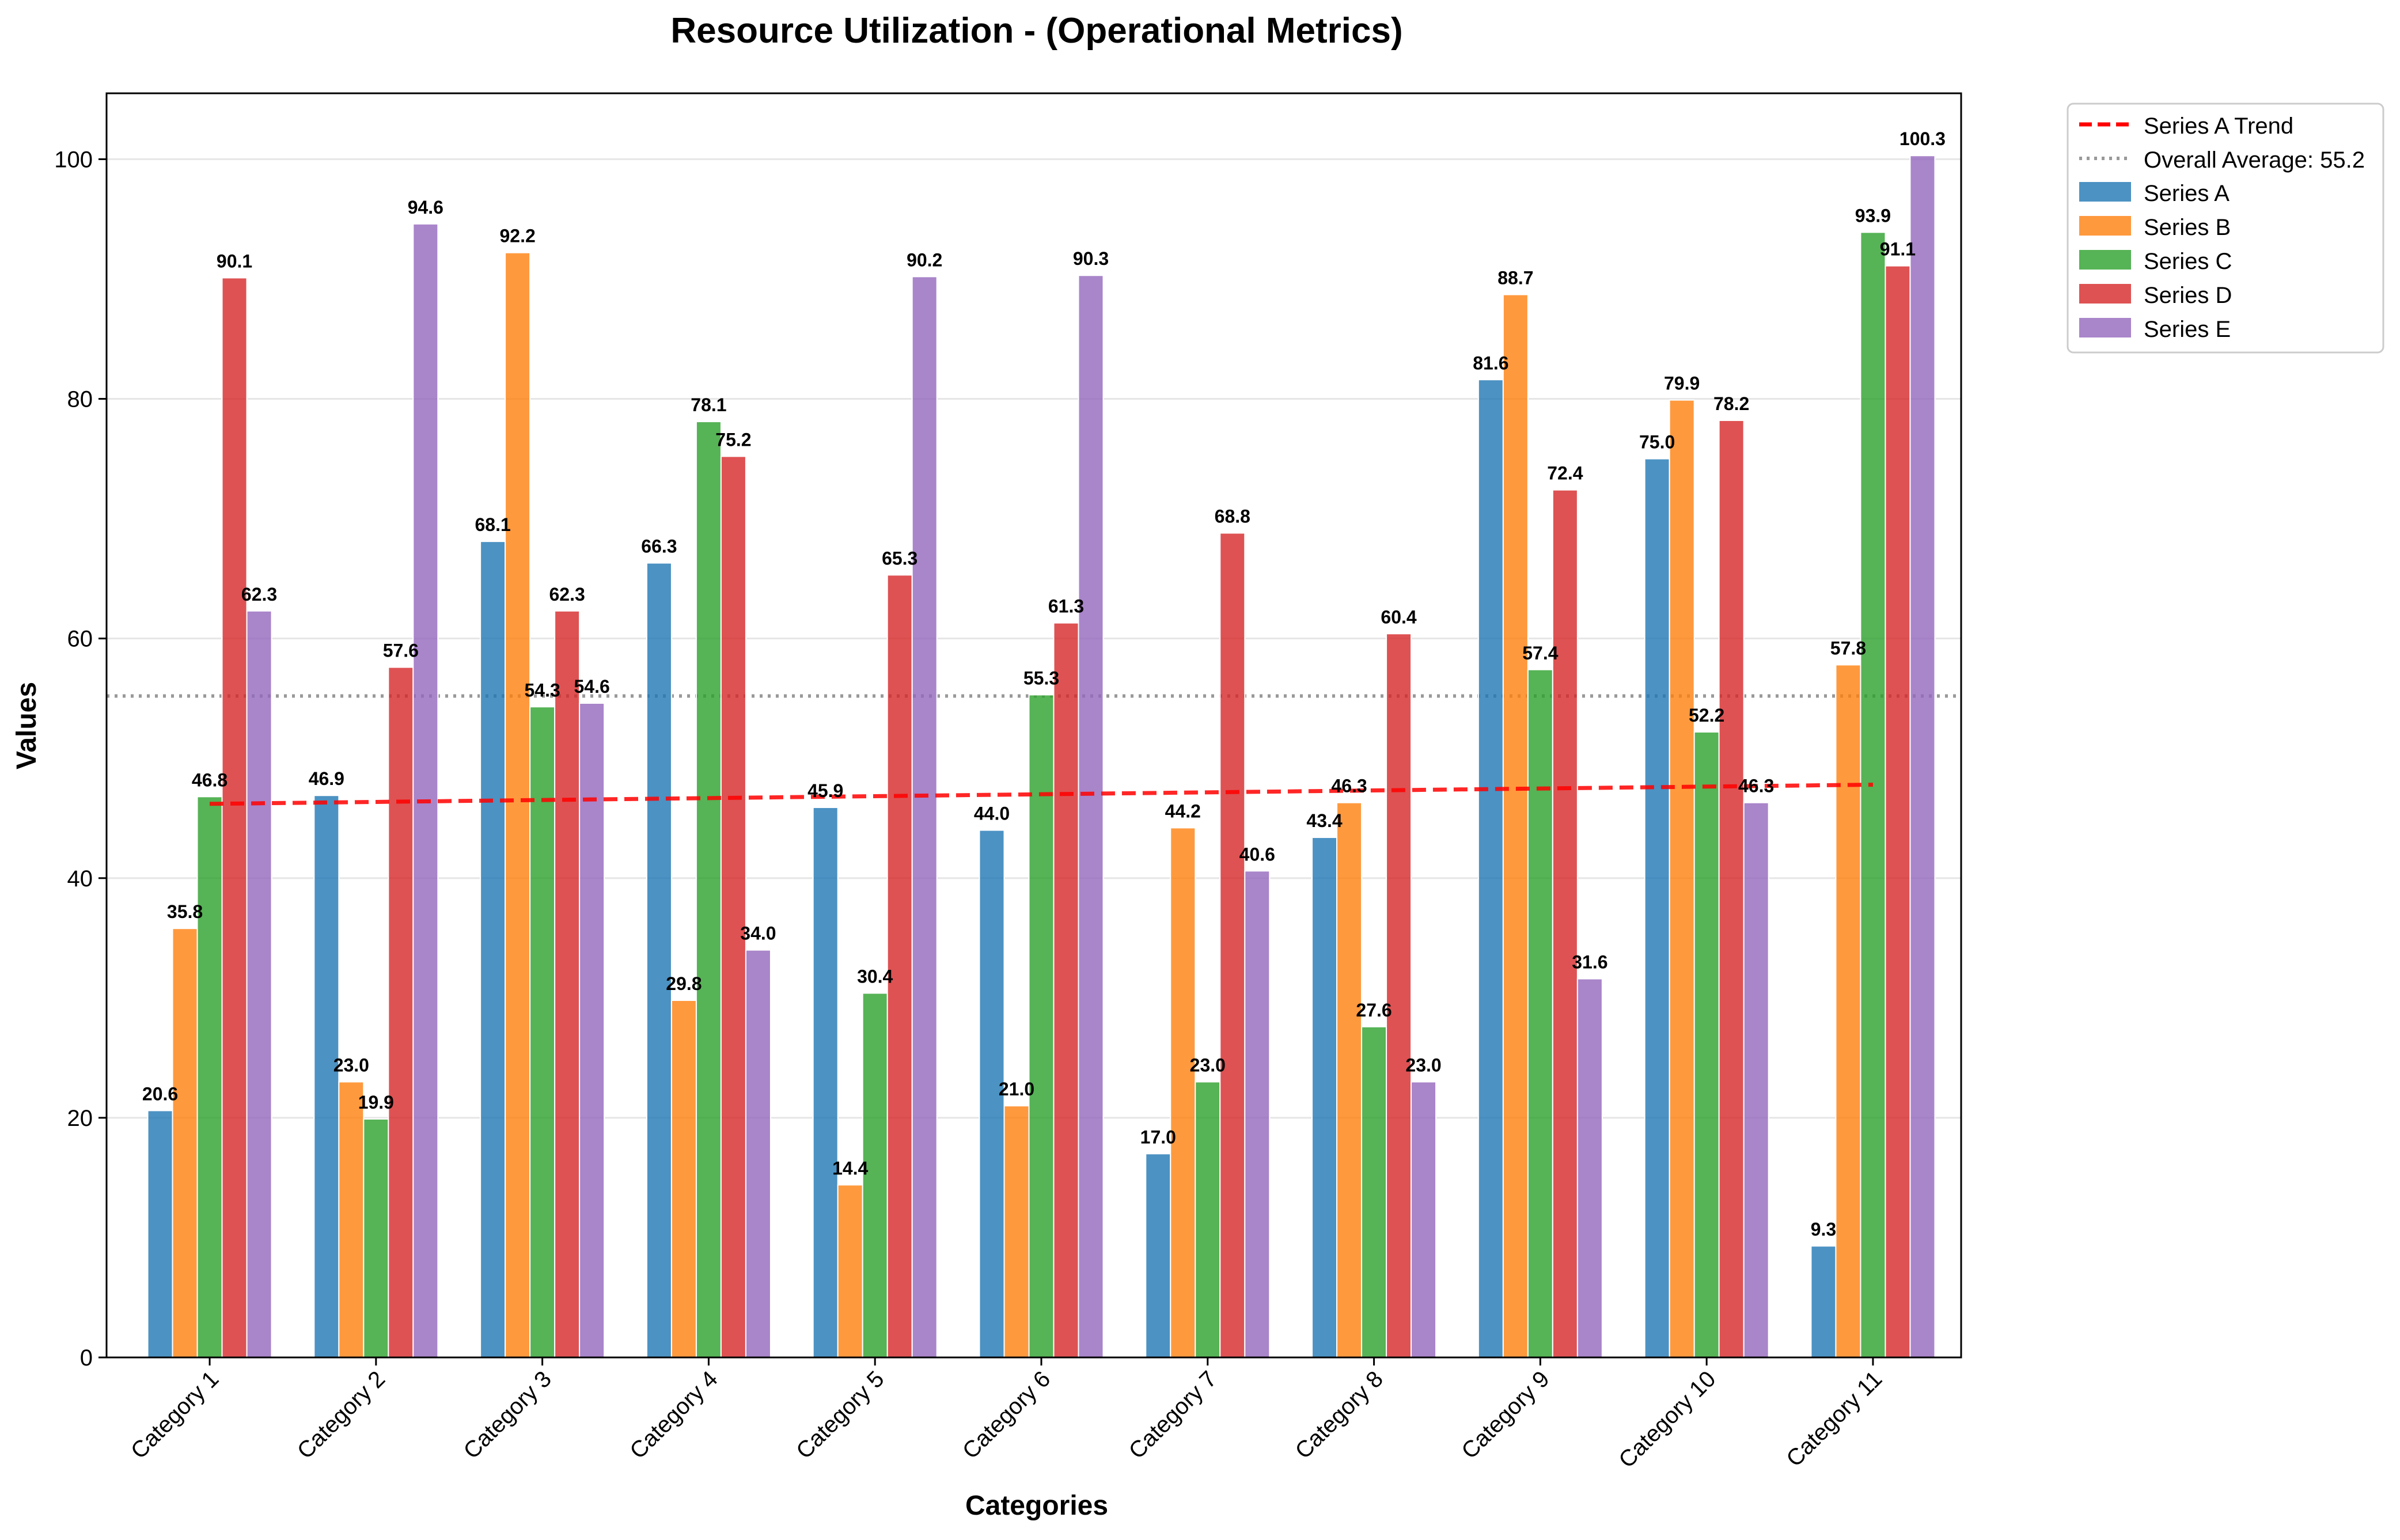  I want to click on legend-label-series-e: Series E, so click(2187, 329).